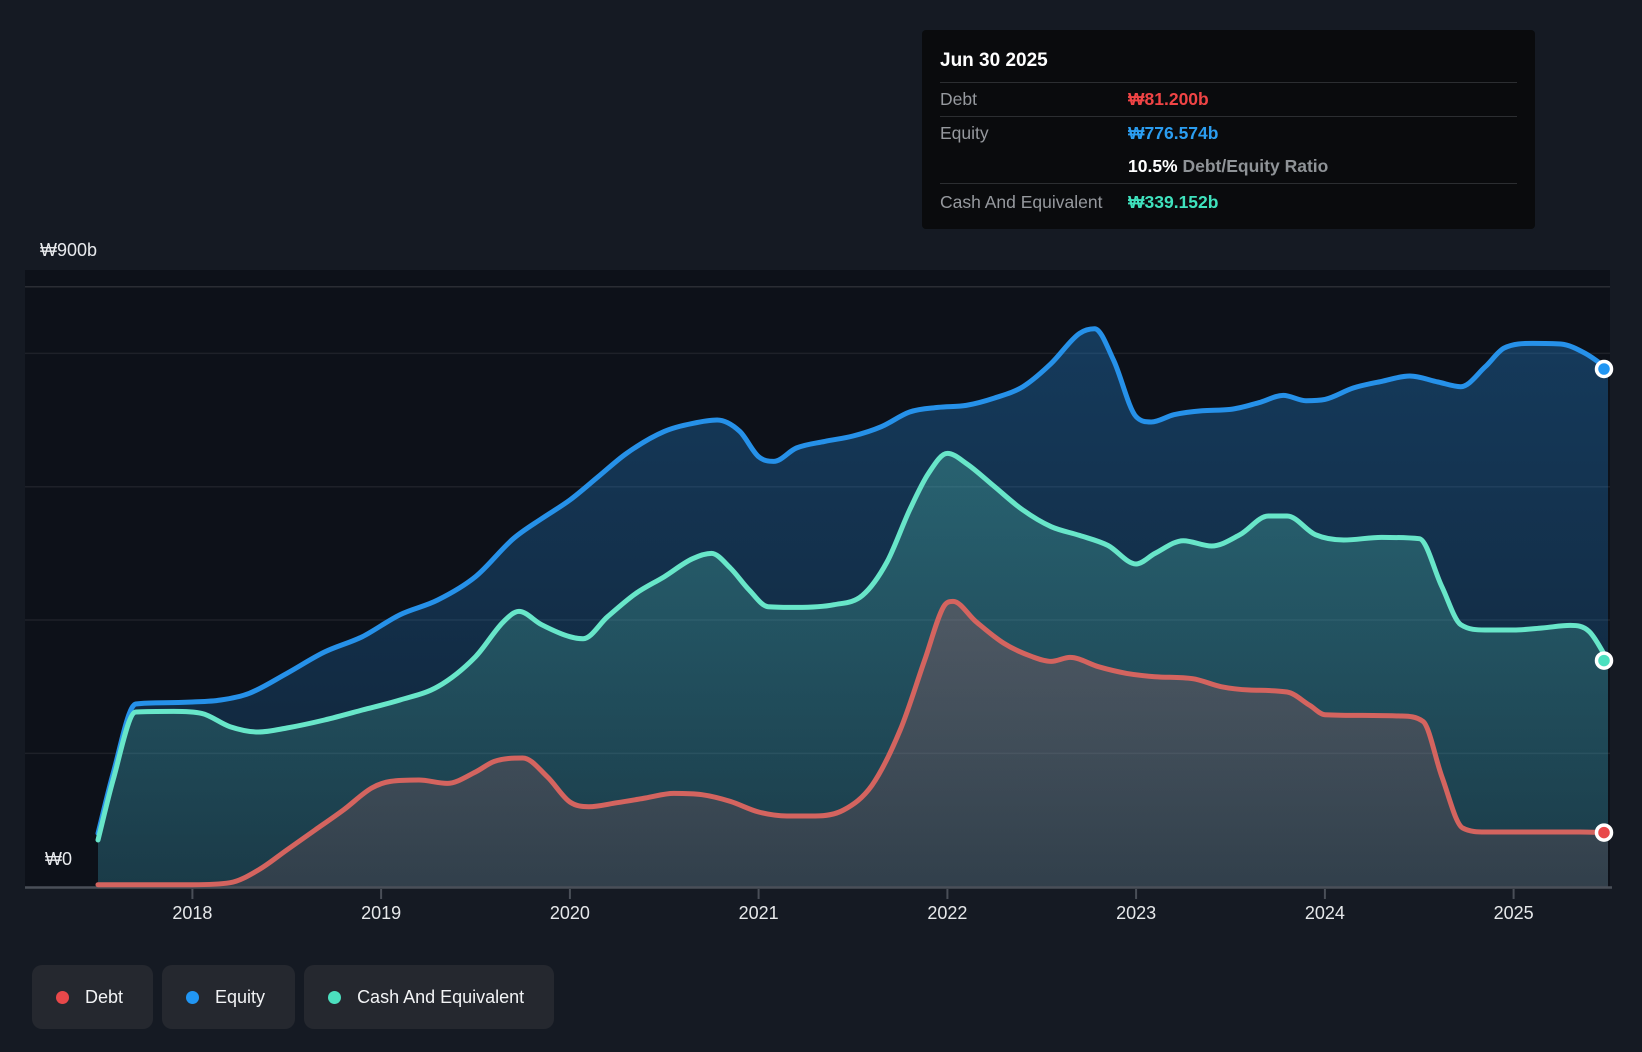  I want to click on tooltip-ratio-label: Debt/Equity Ratio, so click(1255, 166).